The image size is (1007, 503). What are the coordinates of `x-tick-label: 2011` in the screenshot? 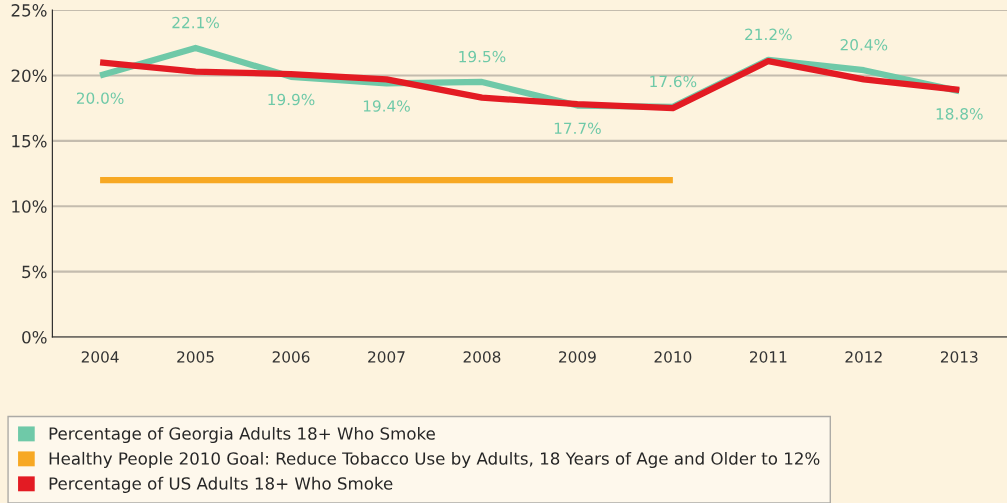 It's located at (768, 357).